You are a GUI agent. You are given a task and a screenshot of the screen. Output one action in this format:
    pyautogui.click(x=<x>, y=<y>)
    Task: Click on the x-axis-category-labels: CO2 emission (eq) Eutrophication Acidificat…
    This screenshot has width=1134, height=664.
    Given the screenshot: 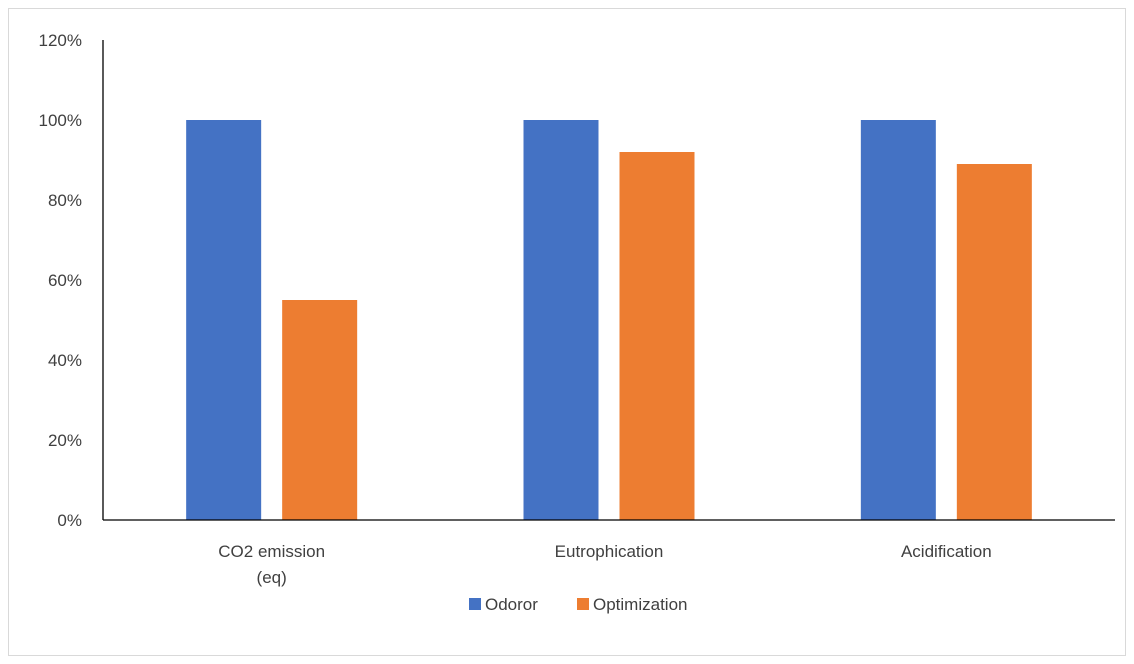 What is the action you would take?
    pyautogui.click(x=604, y=564)
    